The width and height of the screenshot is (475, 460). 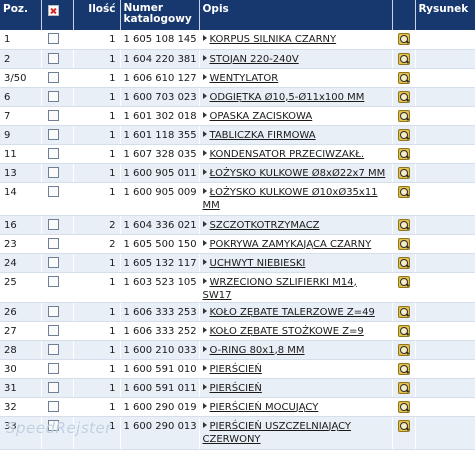 I want to click on row-description-link: OPASKA ZACISKOWA, so click(x=261, y=116).